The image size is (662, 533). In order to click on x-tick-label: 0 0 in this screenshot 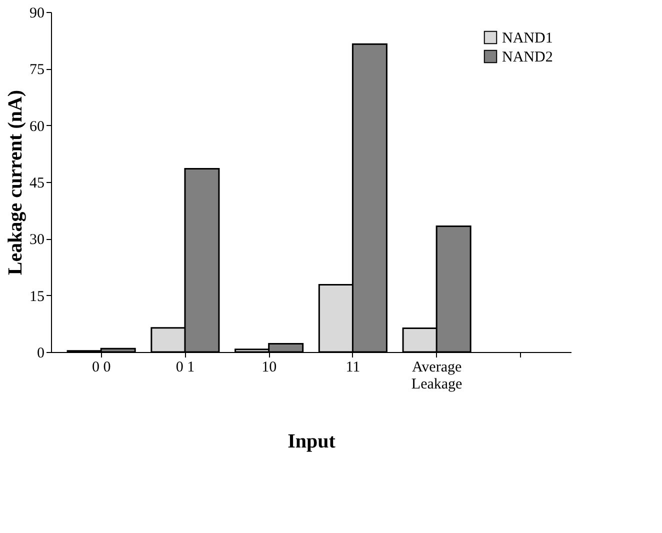, I will do `click(101, 368)`.